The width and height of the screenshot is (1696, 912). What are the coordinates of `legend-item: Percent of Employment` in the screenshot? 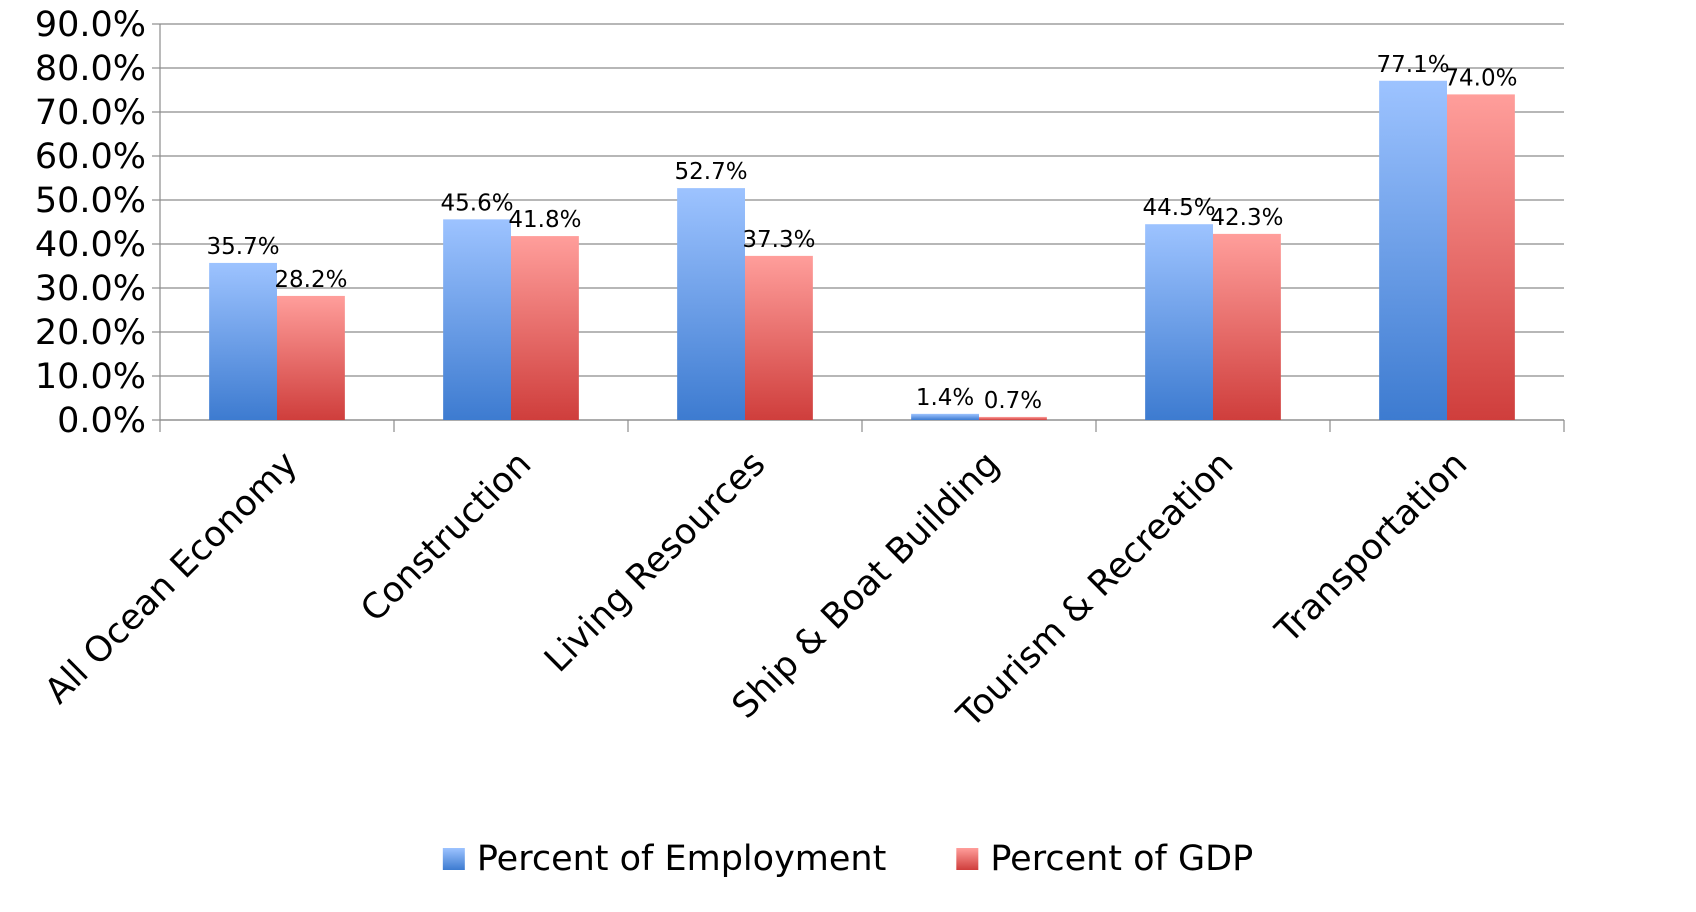 It's located at (664, 859).